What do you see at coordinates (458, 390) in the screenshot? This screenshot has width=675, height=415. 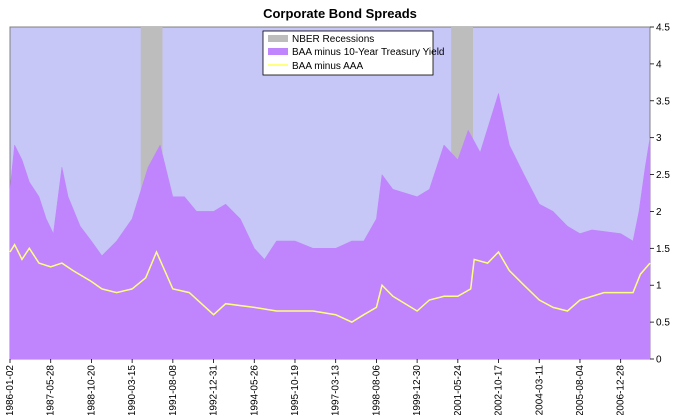 I see `x-tick-label: 2001-05-24` at bounding box center [458, 390].